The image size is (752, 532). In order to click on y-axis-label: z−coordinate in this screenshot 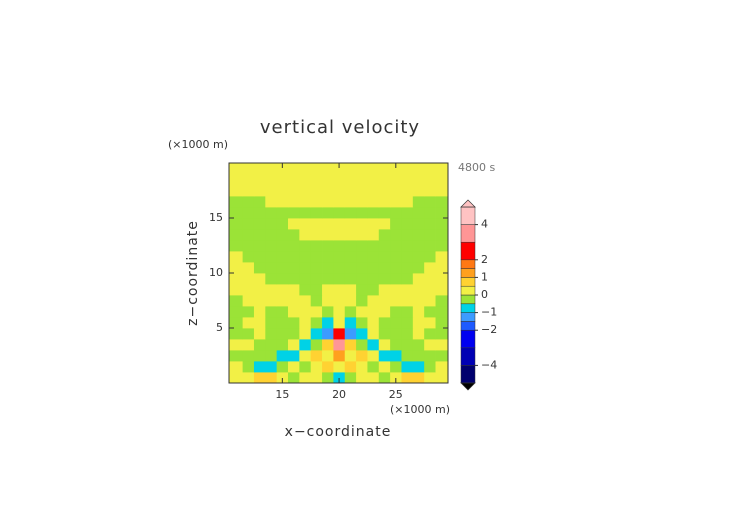, I will do `click(193, 273)`.